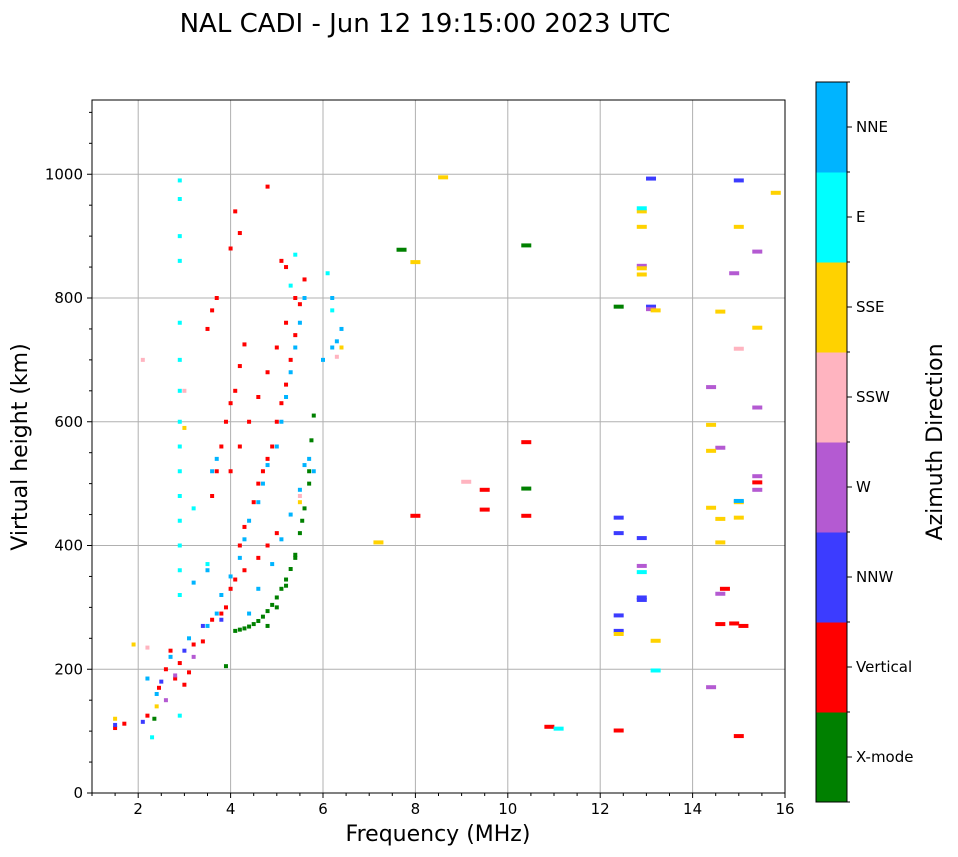 The height and width of the screenshot is (857, 958). I want to click on x-tick-label: 6, so click(323, 809).